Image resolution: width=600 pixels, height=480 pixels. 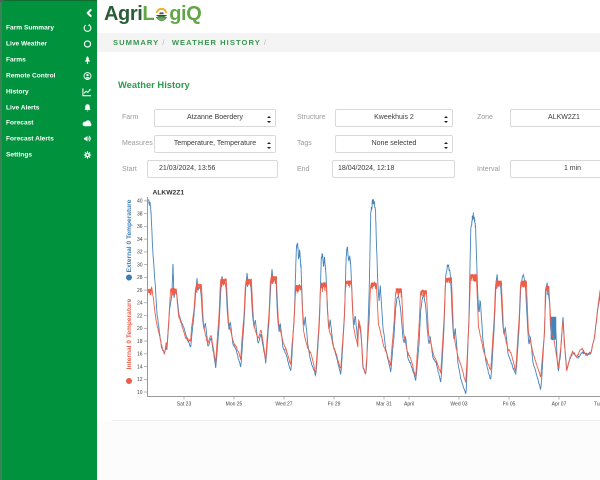 I want to click on svg-text: 30, so click(x=140, y=265).